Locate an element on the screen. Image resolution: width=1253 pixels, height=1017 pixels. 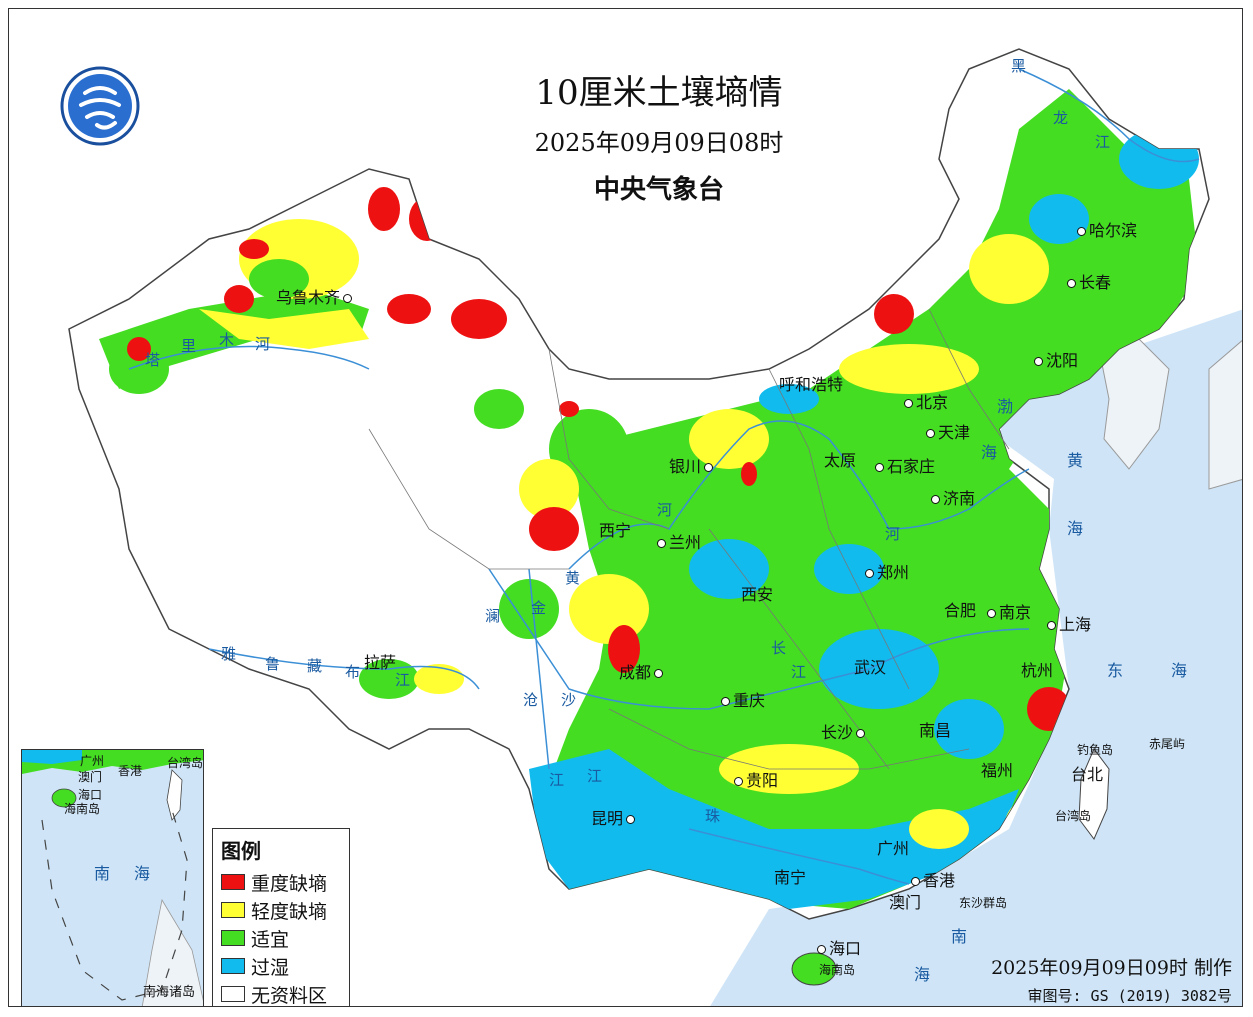
city-wuhan: 武汉 is located at coordinates (870, 667).